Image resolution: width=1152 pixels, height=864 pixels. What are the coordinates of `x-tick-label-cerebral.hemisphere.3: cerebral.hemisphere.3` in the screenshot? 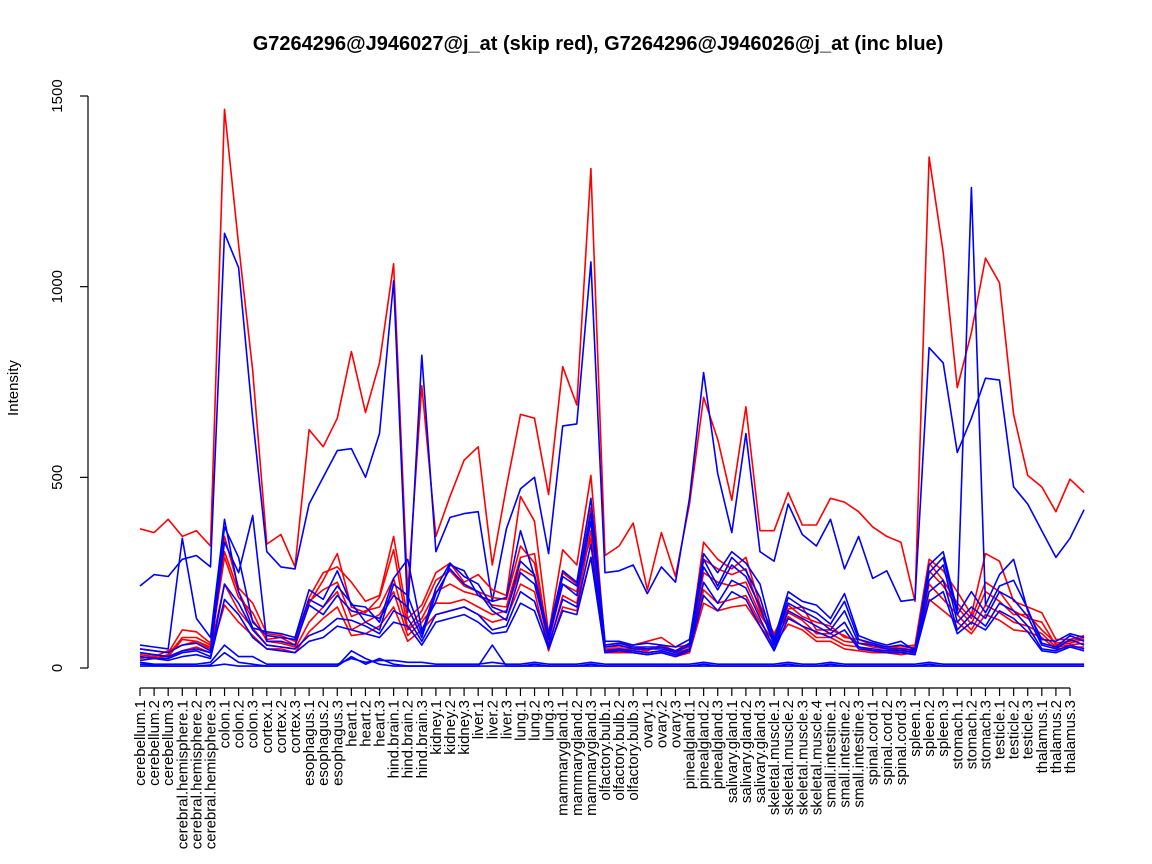 It's located at (210, 774).